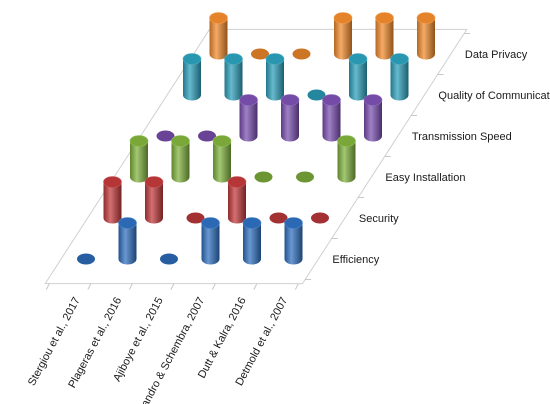 The width and height of the screenshot is (550, 404). I want to click on series-label: Data Privacy, so click(496, 55).